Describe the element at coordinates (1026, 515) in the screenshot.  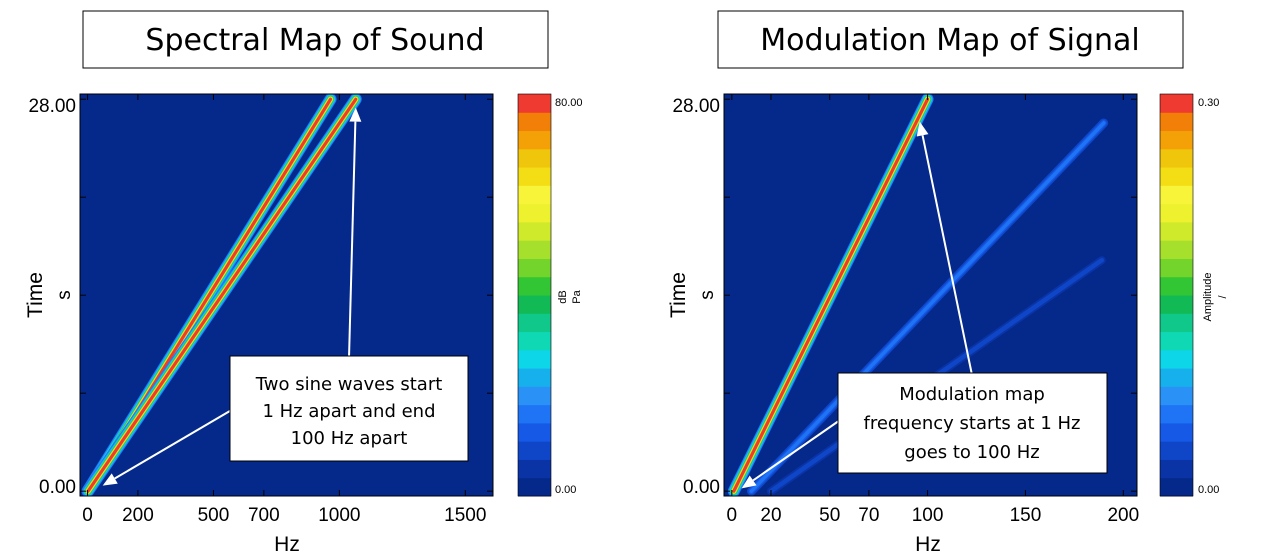
I see `x-tick-label: 150` at that location.